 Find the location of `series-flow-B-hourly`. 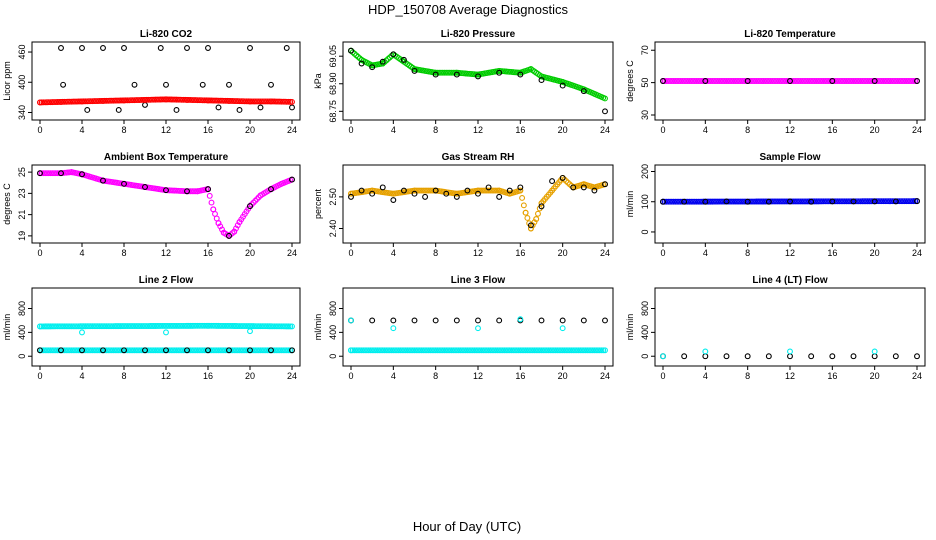

series-flow-B-hourly is located at coordinates (478, 320).